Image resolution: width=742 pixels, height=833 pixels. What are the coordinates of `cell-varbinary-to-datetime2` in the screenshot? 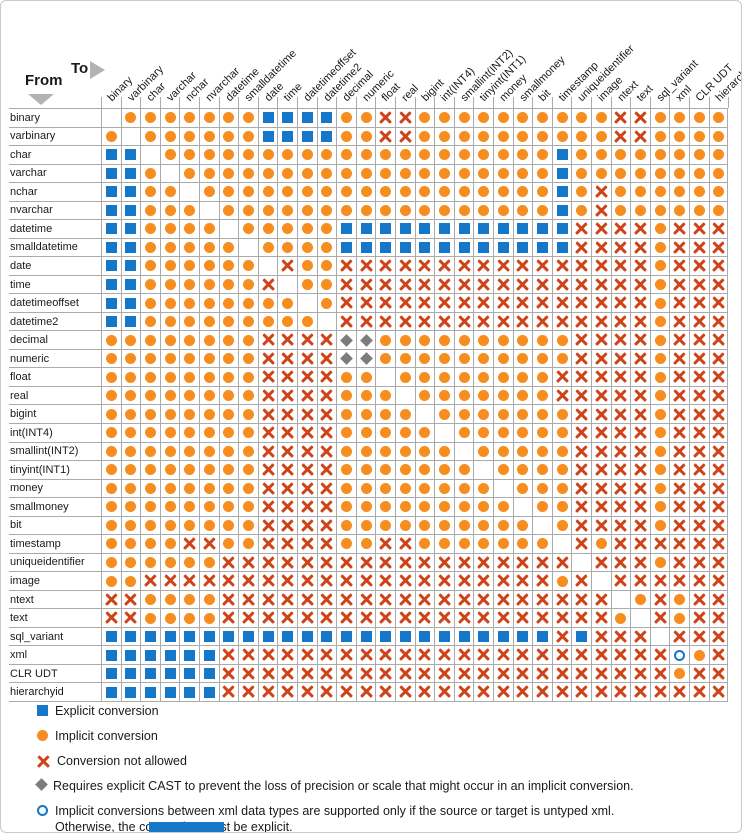 It's located at (326, 136).